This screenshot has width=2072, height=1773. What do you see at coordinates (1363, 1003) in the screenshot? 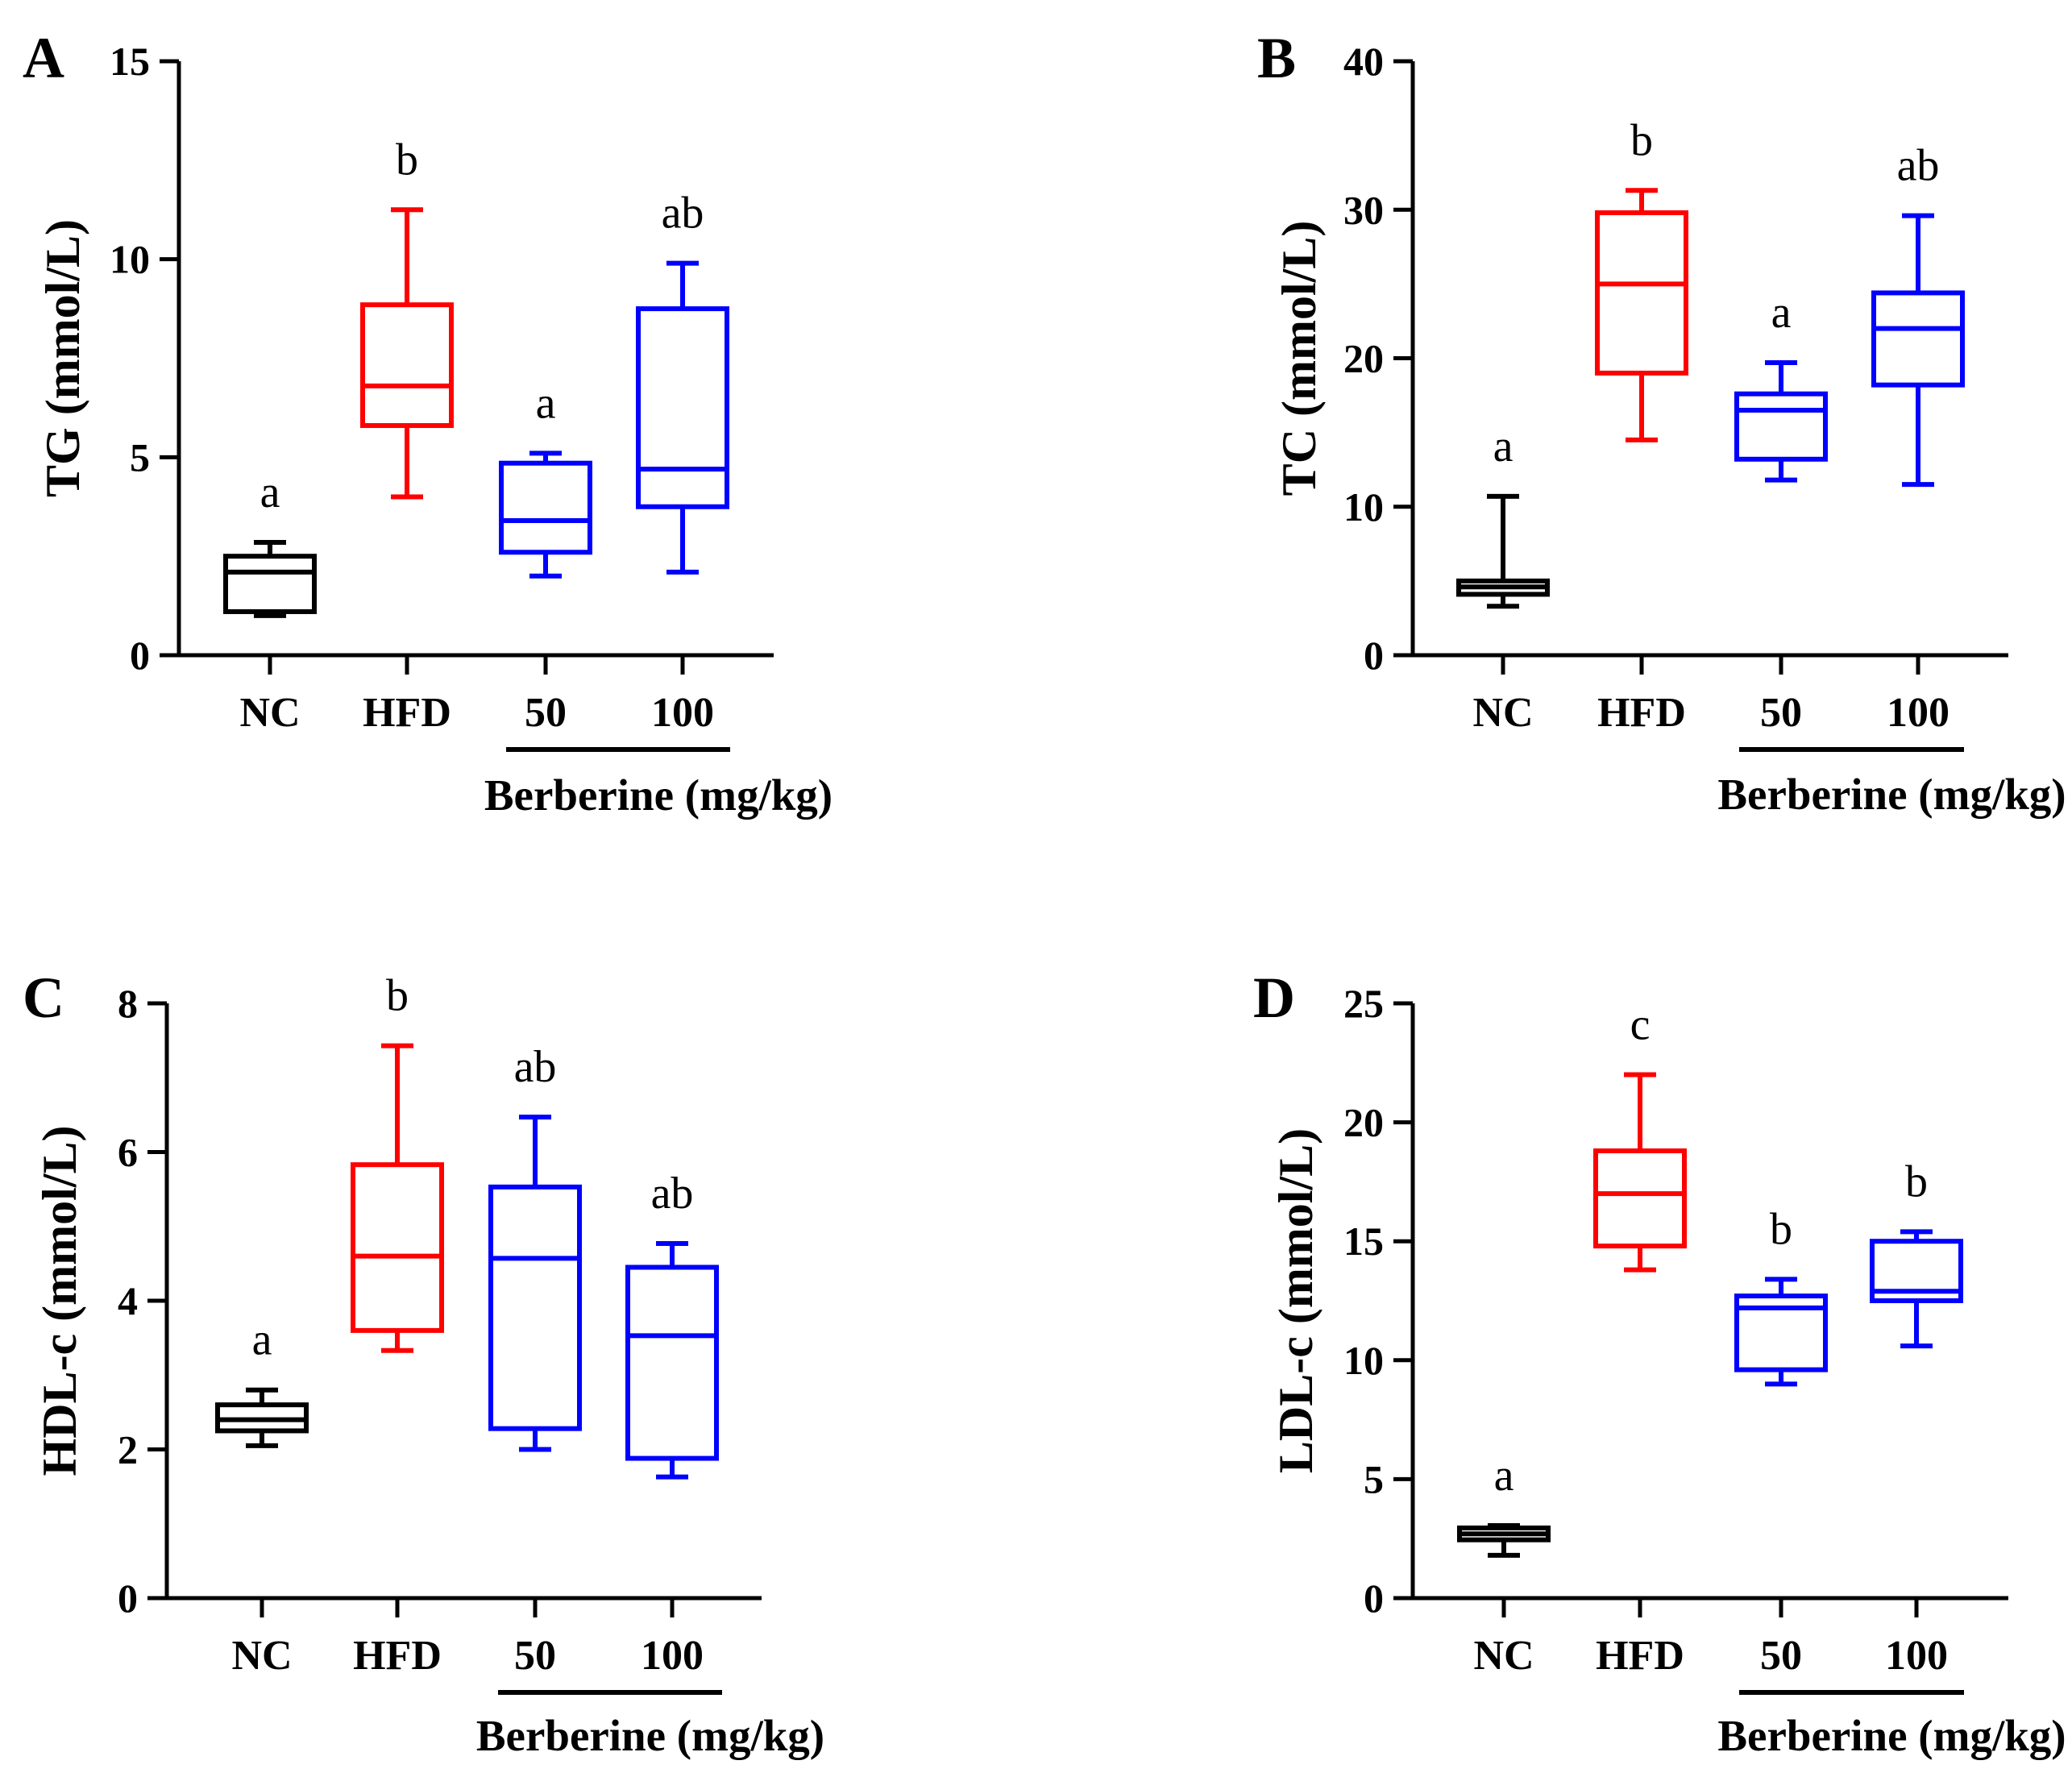
I see `y-tick-label: 25` at bounding box center [1363, 1003].